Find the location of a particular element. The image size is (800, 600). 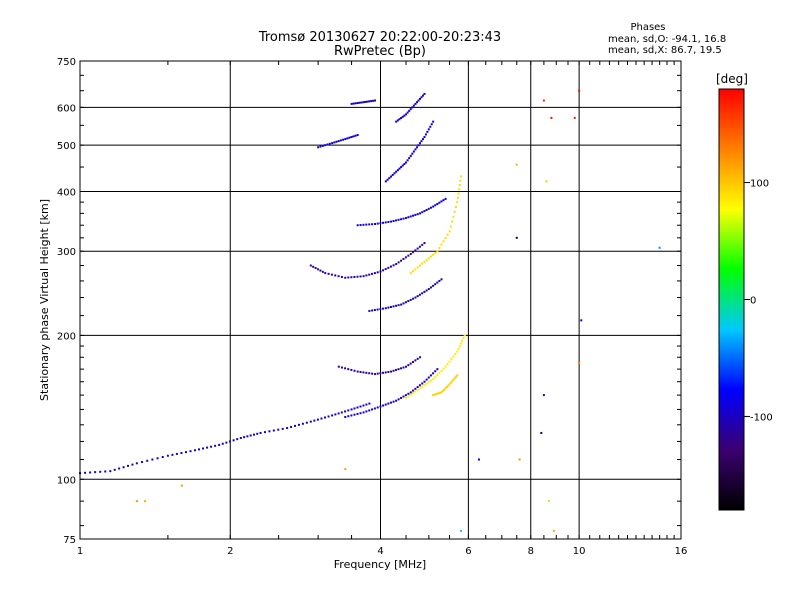

stats-line-o: mean, sd,O: -94.1, 16.8 is located at coordinates (667, 39).